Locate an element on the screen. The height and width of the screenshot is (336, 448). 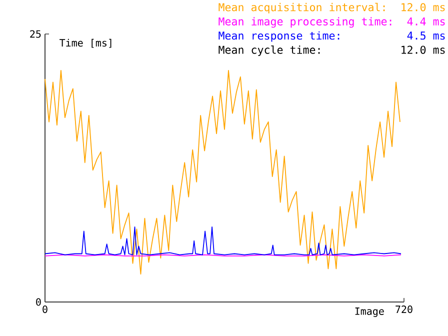
annotation: Mean cycle time: is located at coordinates (269, 50).